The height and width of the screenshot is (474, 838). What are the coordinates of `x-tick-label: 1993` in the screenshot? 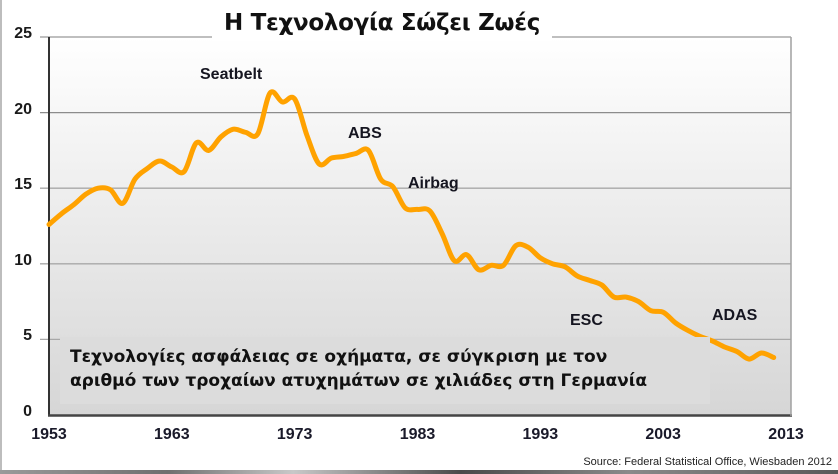 It's located at (540, 434).